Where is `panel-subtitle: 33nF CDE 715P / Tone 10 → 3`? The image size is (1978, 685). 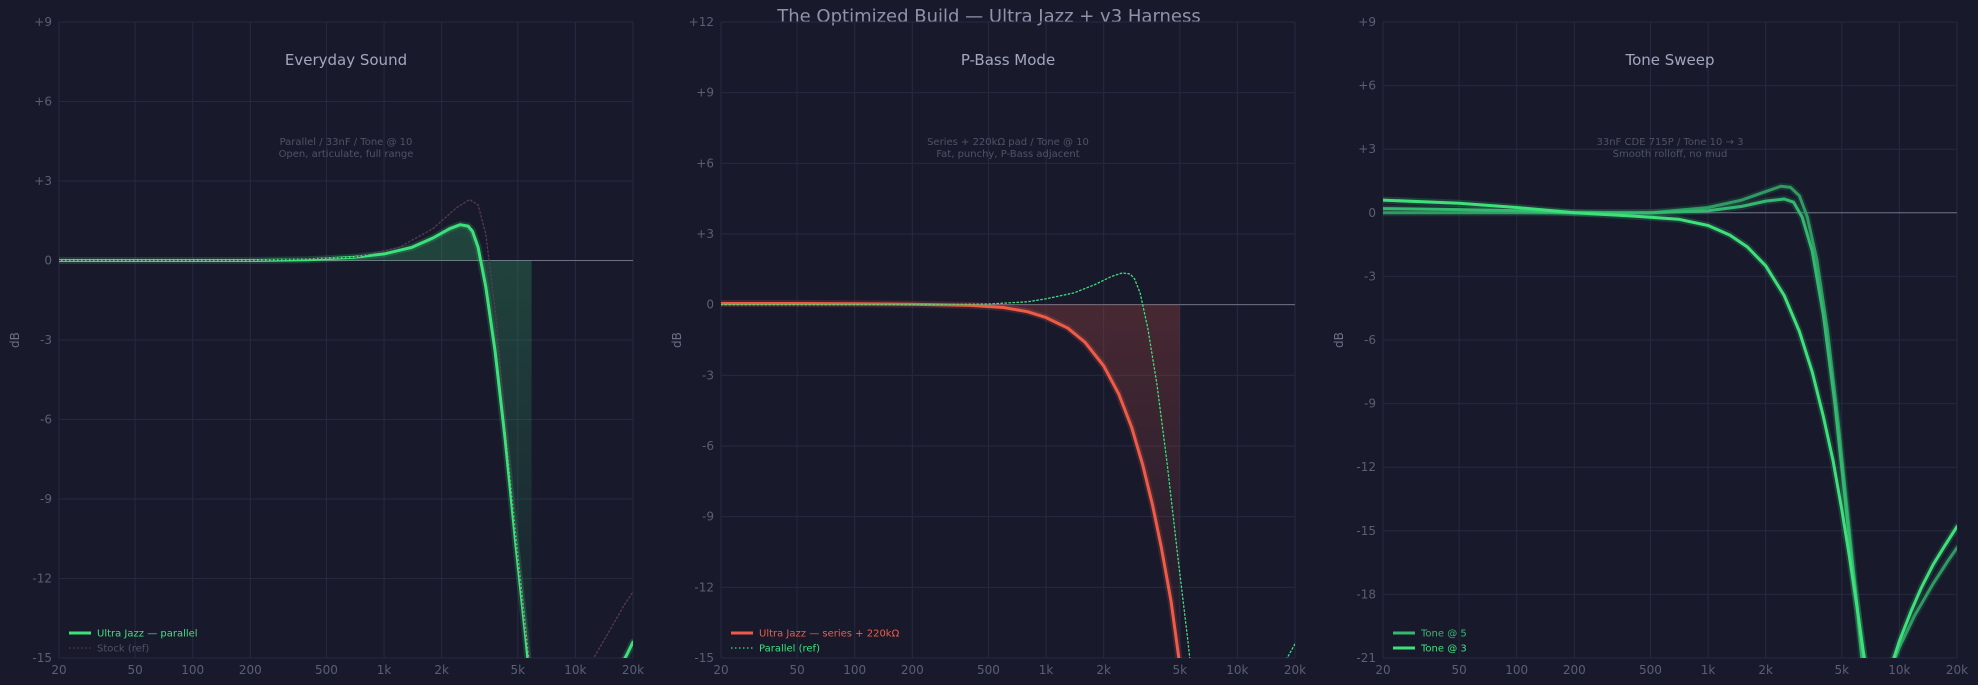
panel-subtitle: 33nF CDE 715P / Tone 10 → 3 is located at coordinates (1669, 142).